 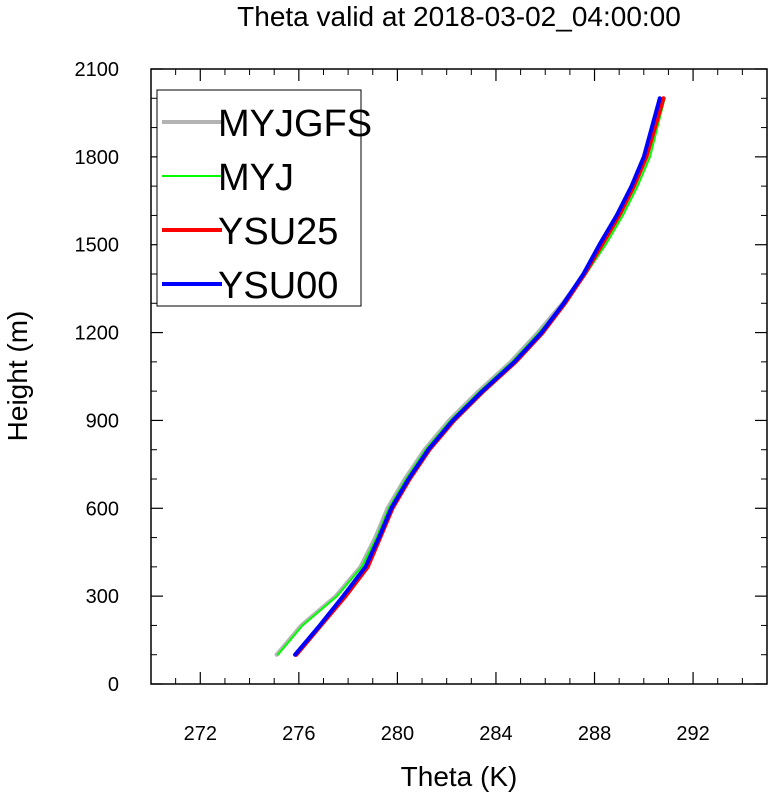 What do you see at coordinates (298, 734) in the screenshot?
I see `x-tick-label: 276` at bounding box center [298, 734].